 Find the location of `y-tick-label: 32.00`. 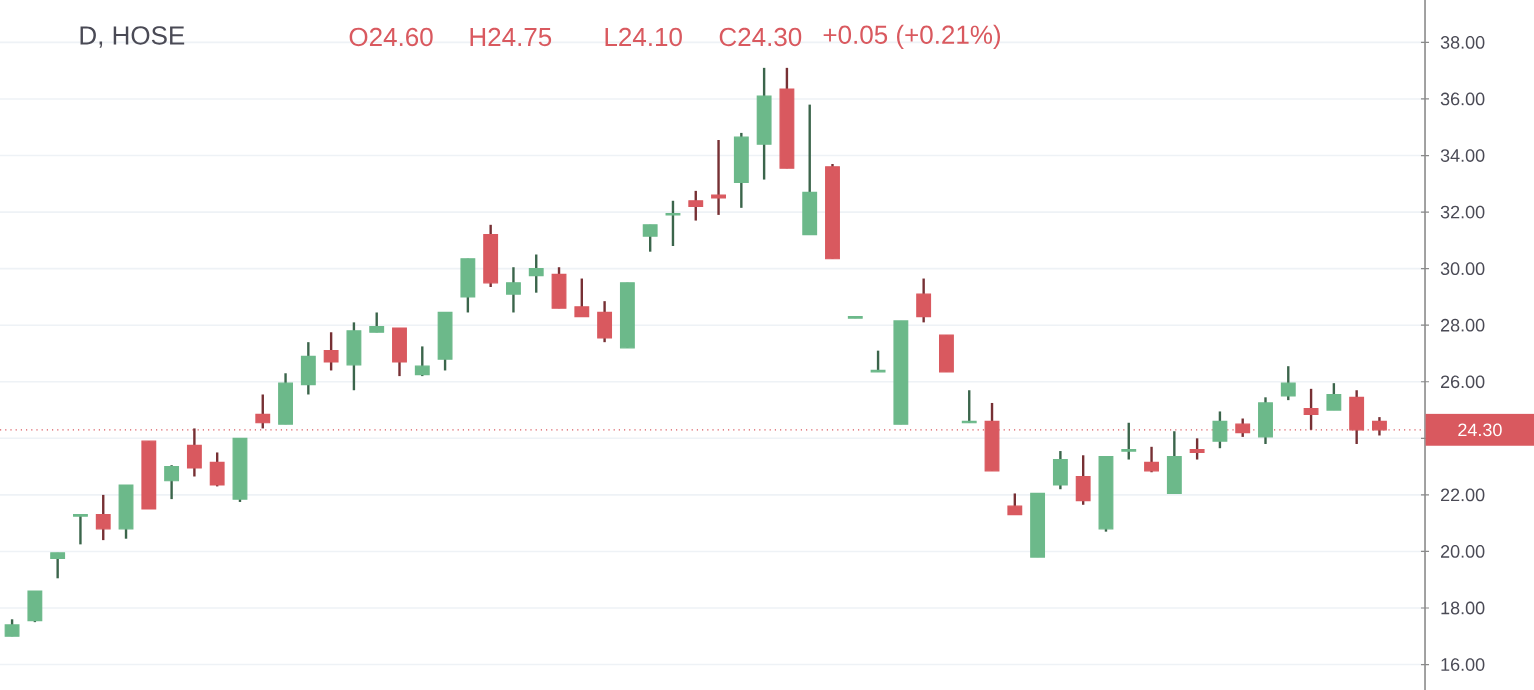

y-tick-label: 32.00 is located at coordinates (1462, 212).